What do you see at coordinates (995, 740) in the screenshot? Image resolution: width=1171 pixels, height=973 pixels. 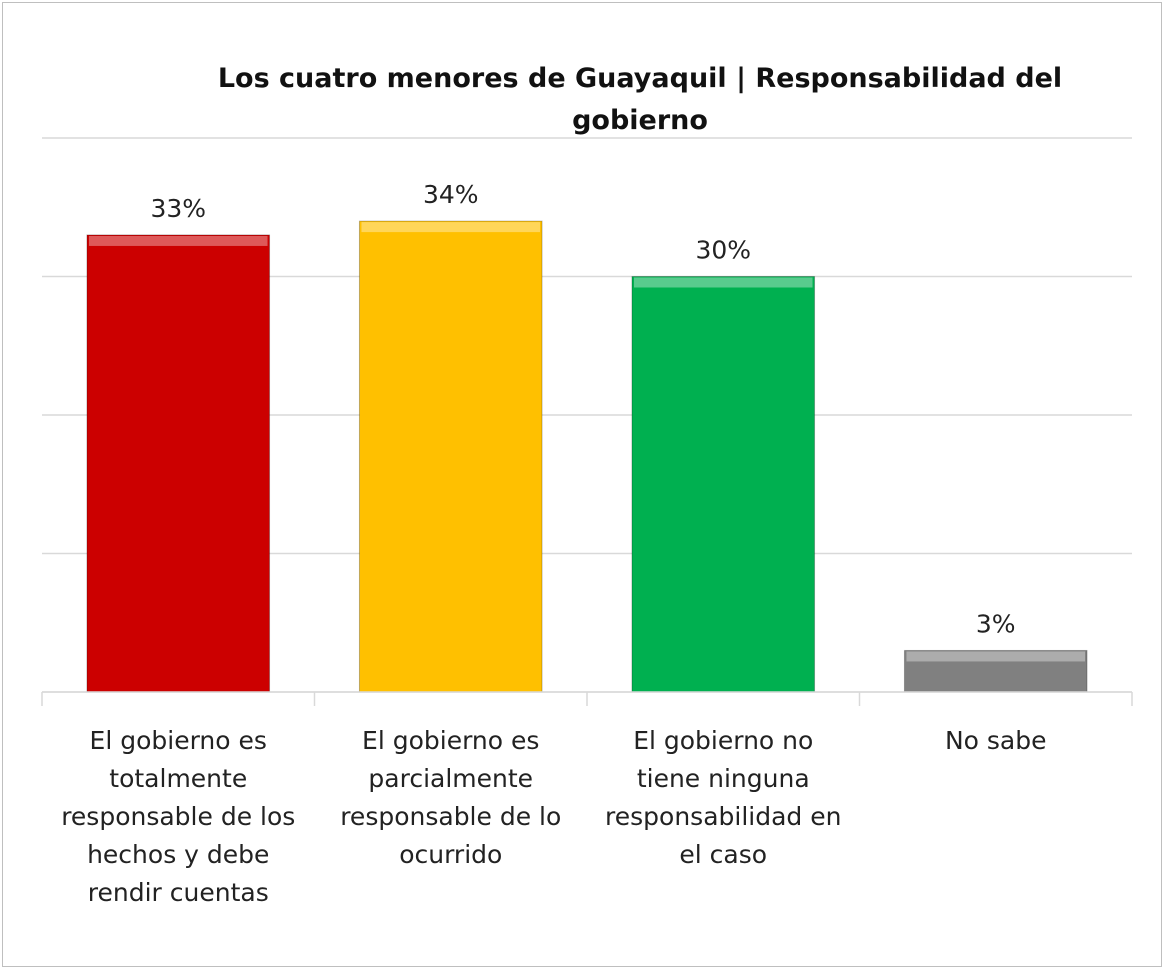 I see `x-tick-label: No sabe` at bounding box center [995, 740].